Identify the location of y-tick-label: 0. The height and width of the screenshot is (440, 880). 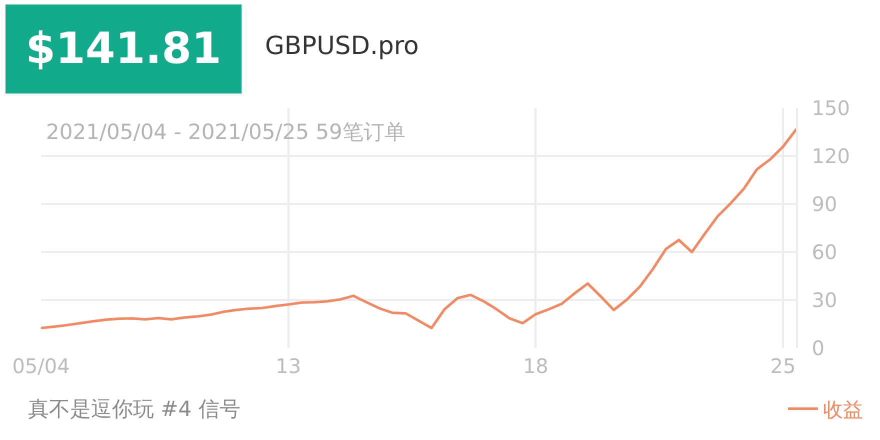
(818, 348).